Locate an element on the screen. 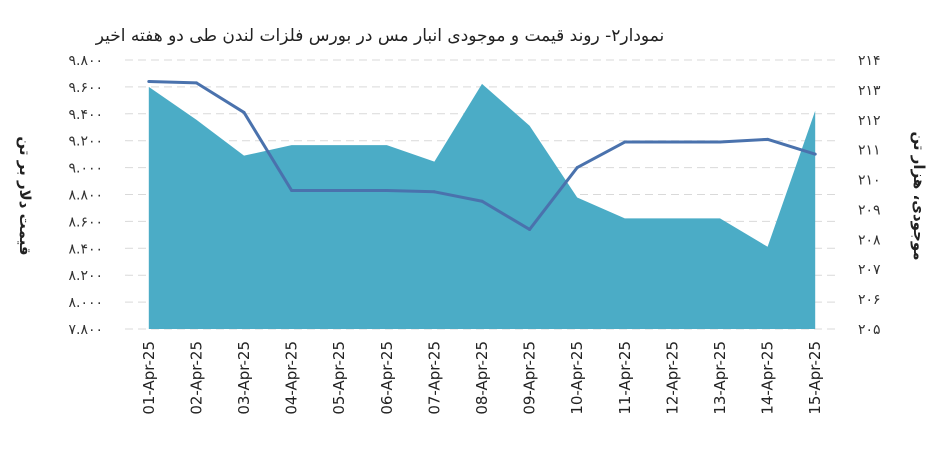  right-tick-label: ۲۱۴ is located at coordinates (869, 61).